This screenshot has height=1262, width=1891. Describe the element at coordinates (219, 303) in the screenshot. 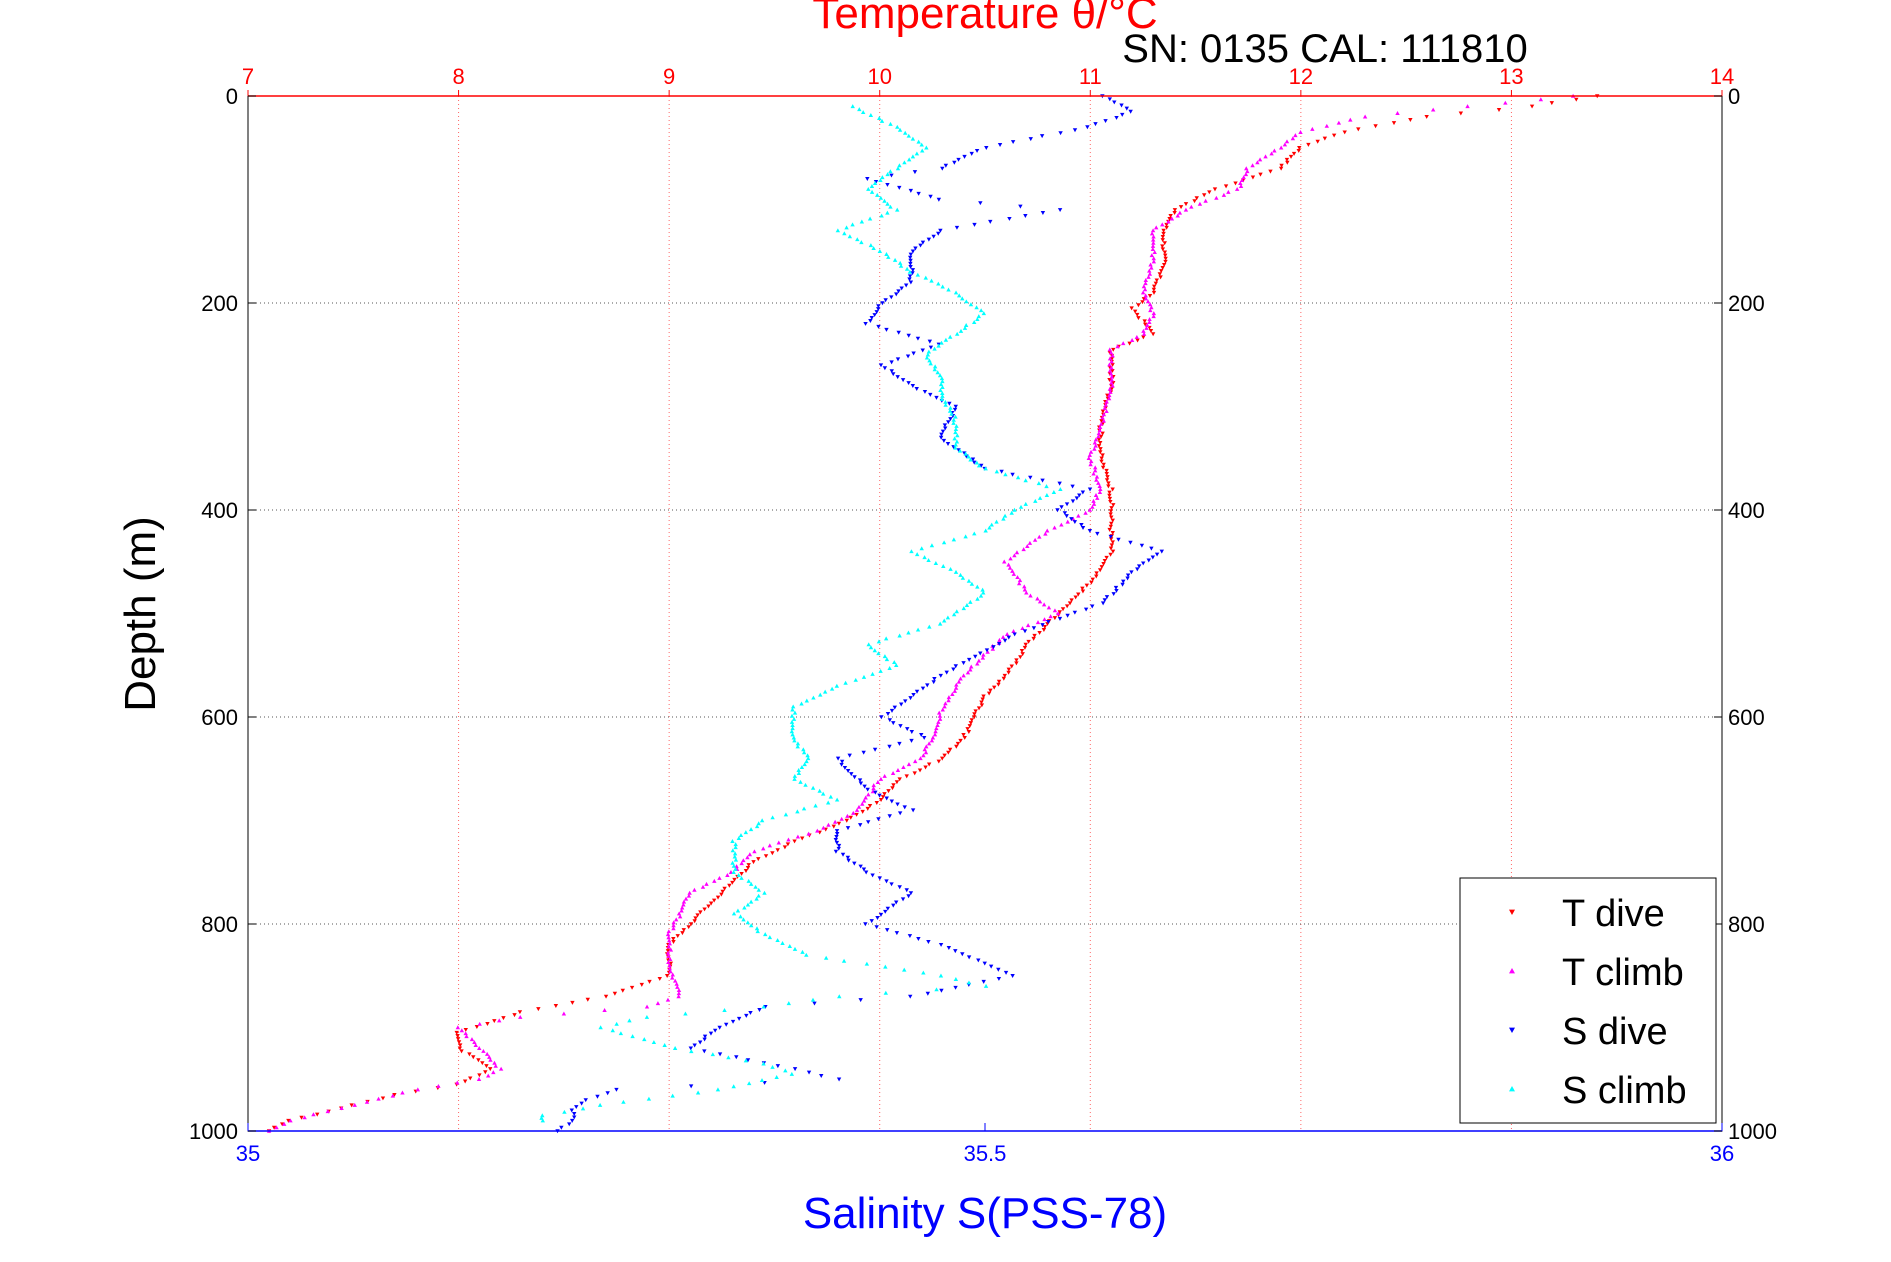

I see `y-tick-label-left: 200` at that location.